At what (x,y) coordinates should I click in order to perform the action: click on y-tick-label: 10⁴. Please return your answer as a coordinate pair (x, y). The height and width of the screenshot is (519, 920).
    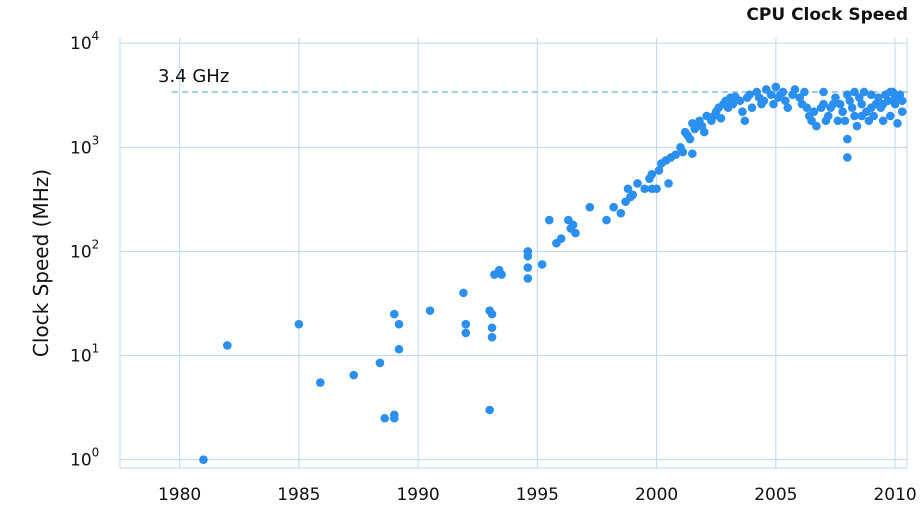
    Looking at the image, I should click on (84, 41).